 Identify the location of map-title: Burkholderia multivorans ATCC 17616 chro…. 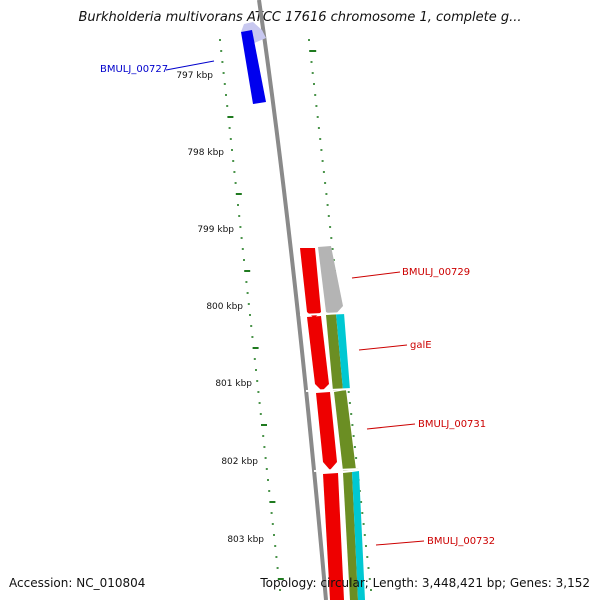
(300, 17).